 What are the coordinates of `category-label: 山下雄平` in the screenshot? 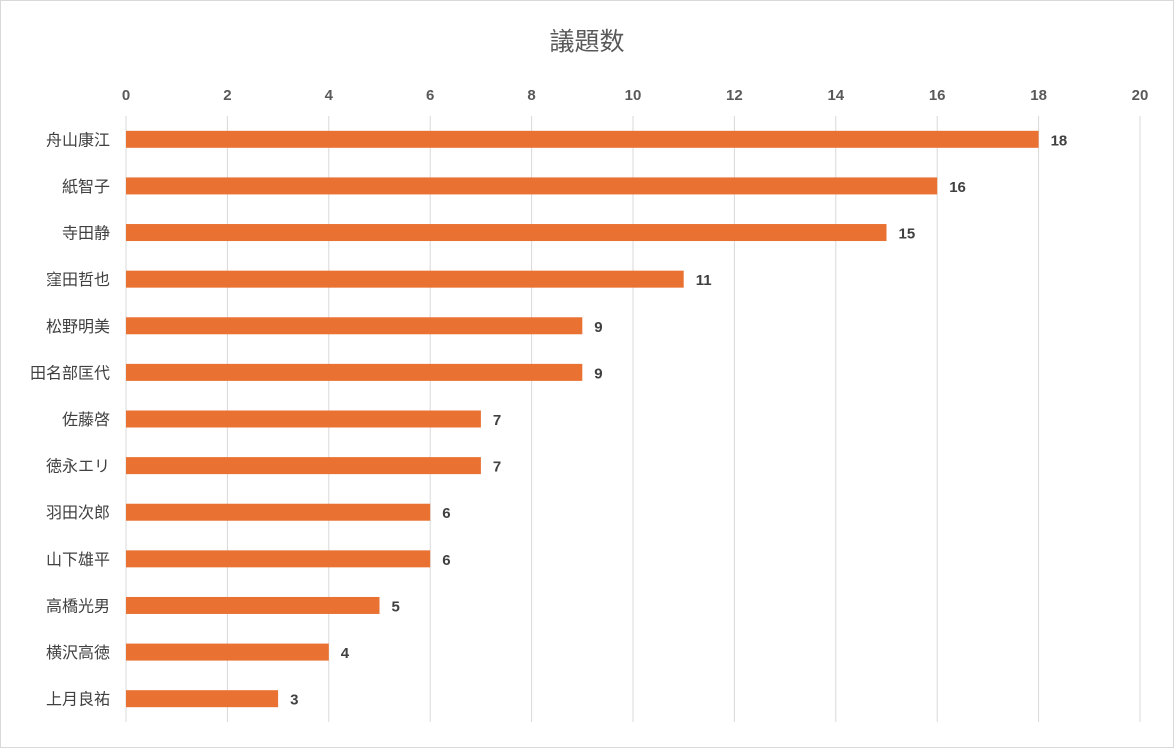 It's located at (78, 559).